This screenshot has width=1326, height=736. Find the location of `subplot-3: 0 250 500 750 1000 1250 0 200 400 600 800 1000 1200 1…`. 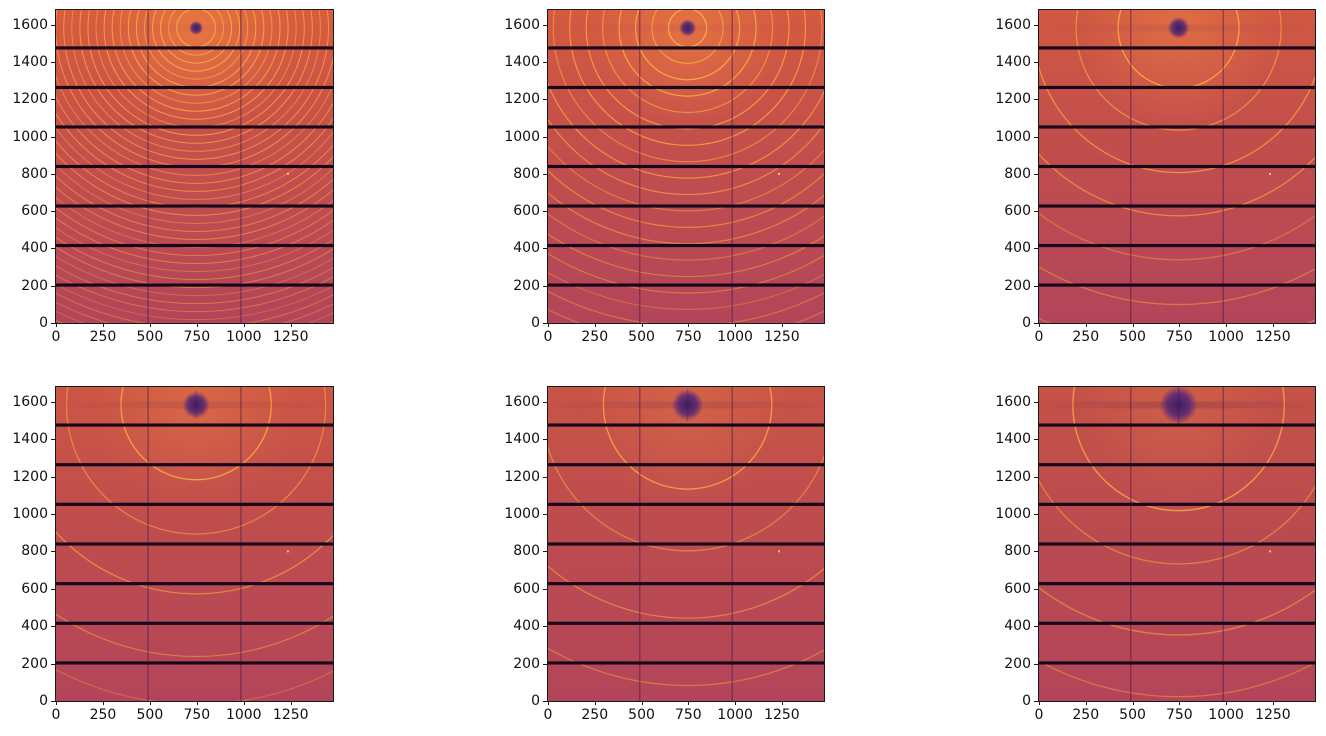

subplot-3: 0 250 500 750 1000 1250 0 200 400 600 800 1000 1200 1… is located at coordinates (1155, 176).